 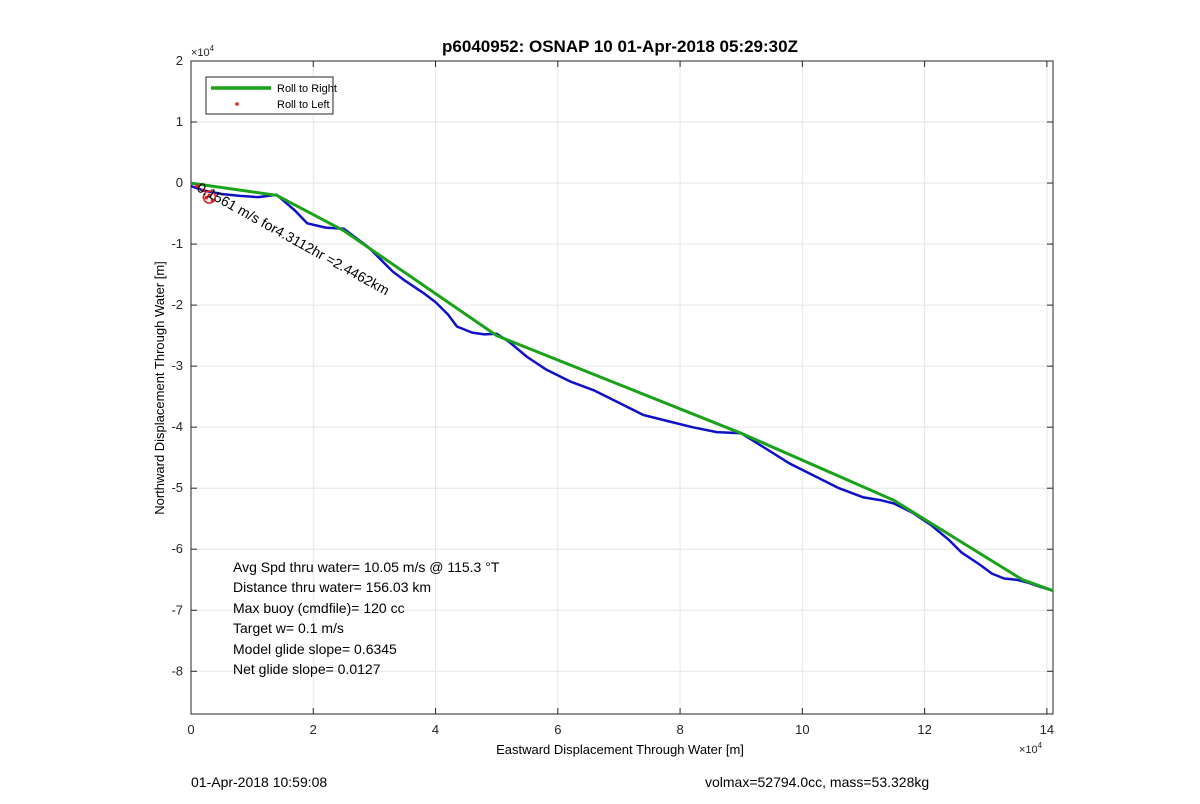 What do you see at coordinates (179, 121) in the screenshot?
I see `y-tick-label: 1` at bounding box center [179, 121].